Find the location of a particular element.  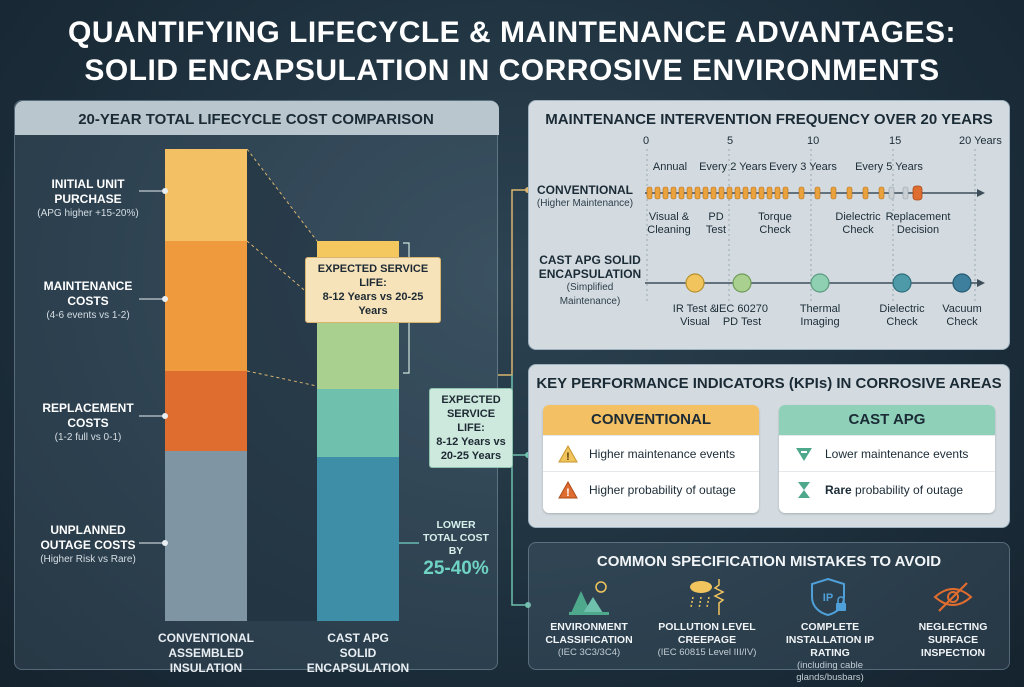

tick-15: 15 is located at coordinates (895, 141).